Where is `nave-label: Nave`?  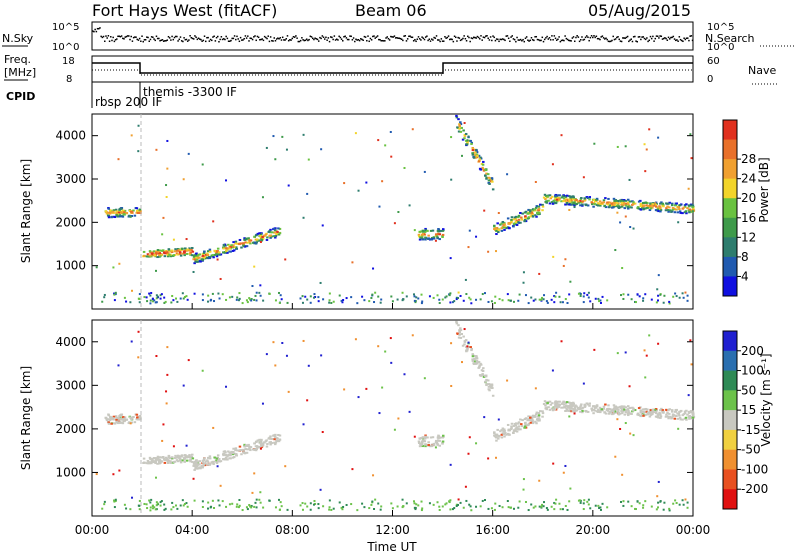
nave-label: Nave is located at coordinates (762, 70).